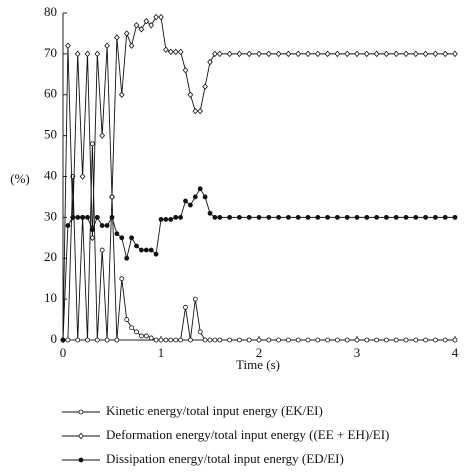 This screenshot has height=474, width=474. What do you see at coordinates (63, 352) in the screenshot?
I see `x-tick-label: 0` at bounding box center [63, 352].